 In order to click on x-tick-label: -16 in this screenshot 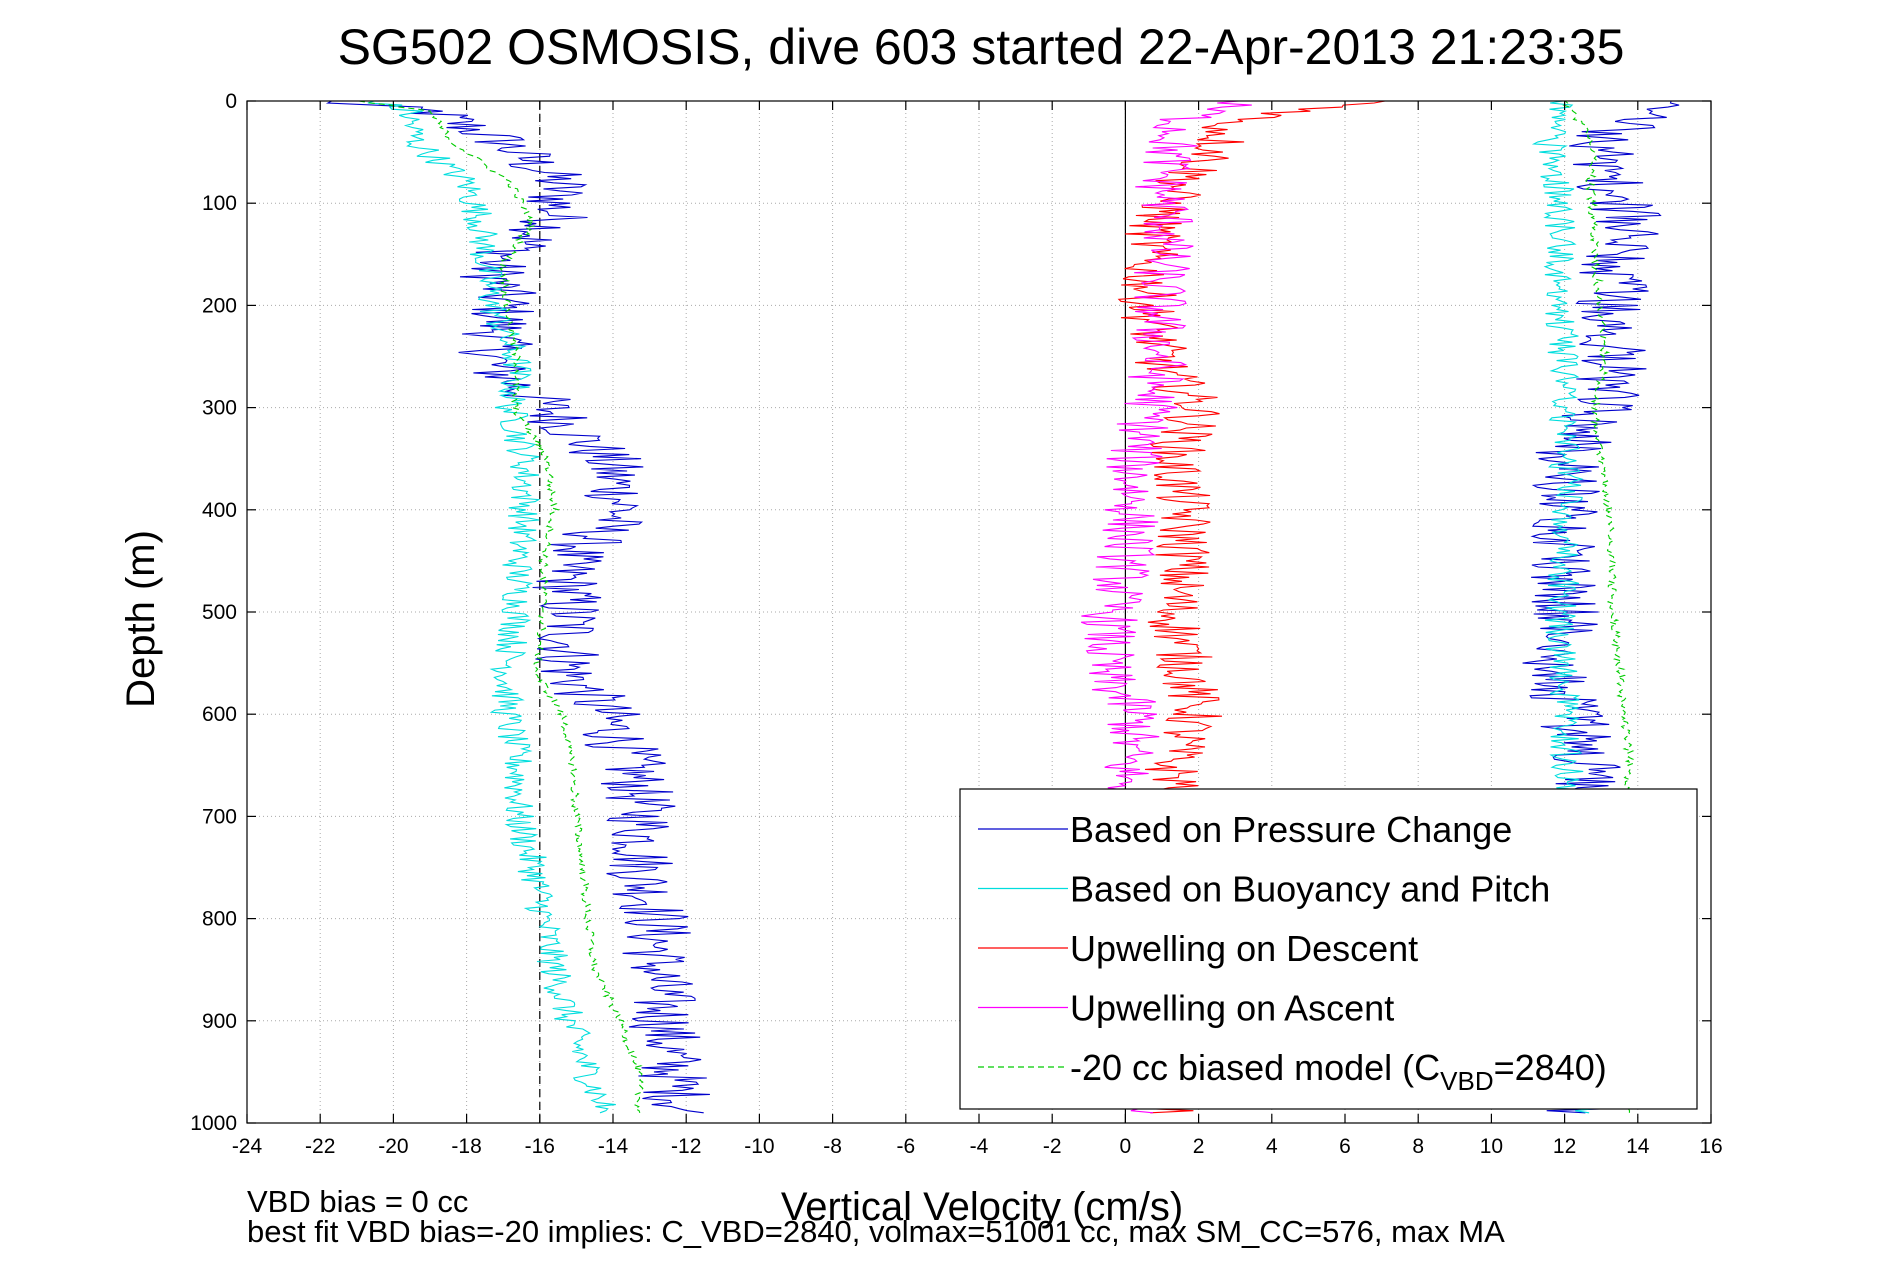, I will do `click(540, 1146)`.